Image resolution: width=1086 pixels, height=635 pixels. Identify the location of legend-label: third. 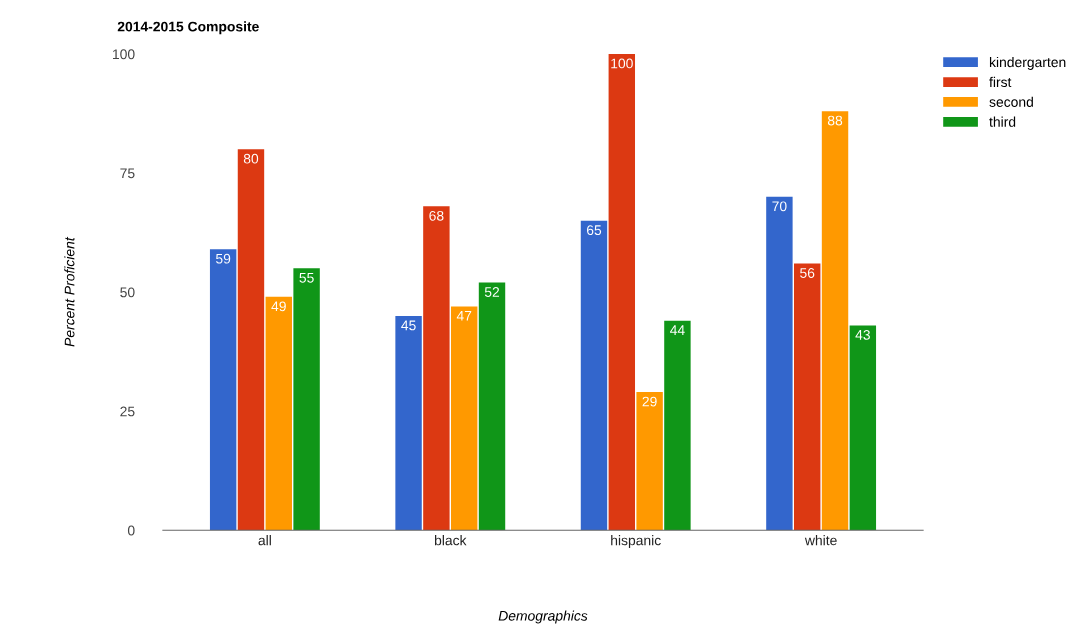
(1002, 121).